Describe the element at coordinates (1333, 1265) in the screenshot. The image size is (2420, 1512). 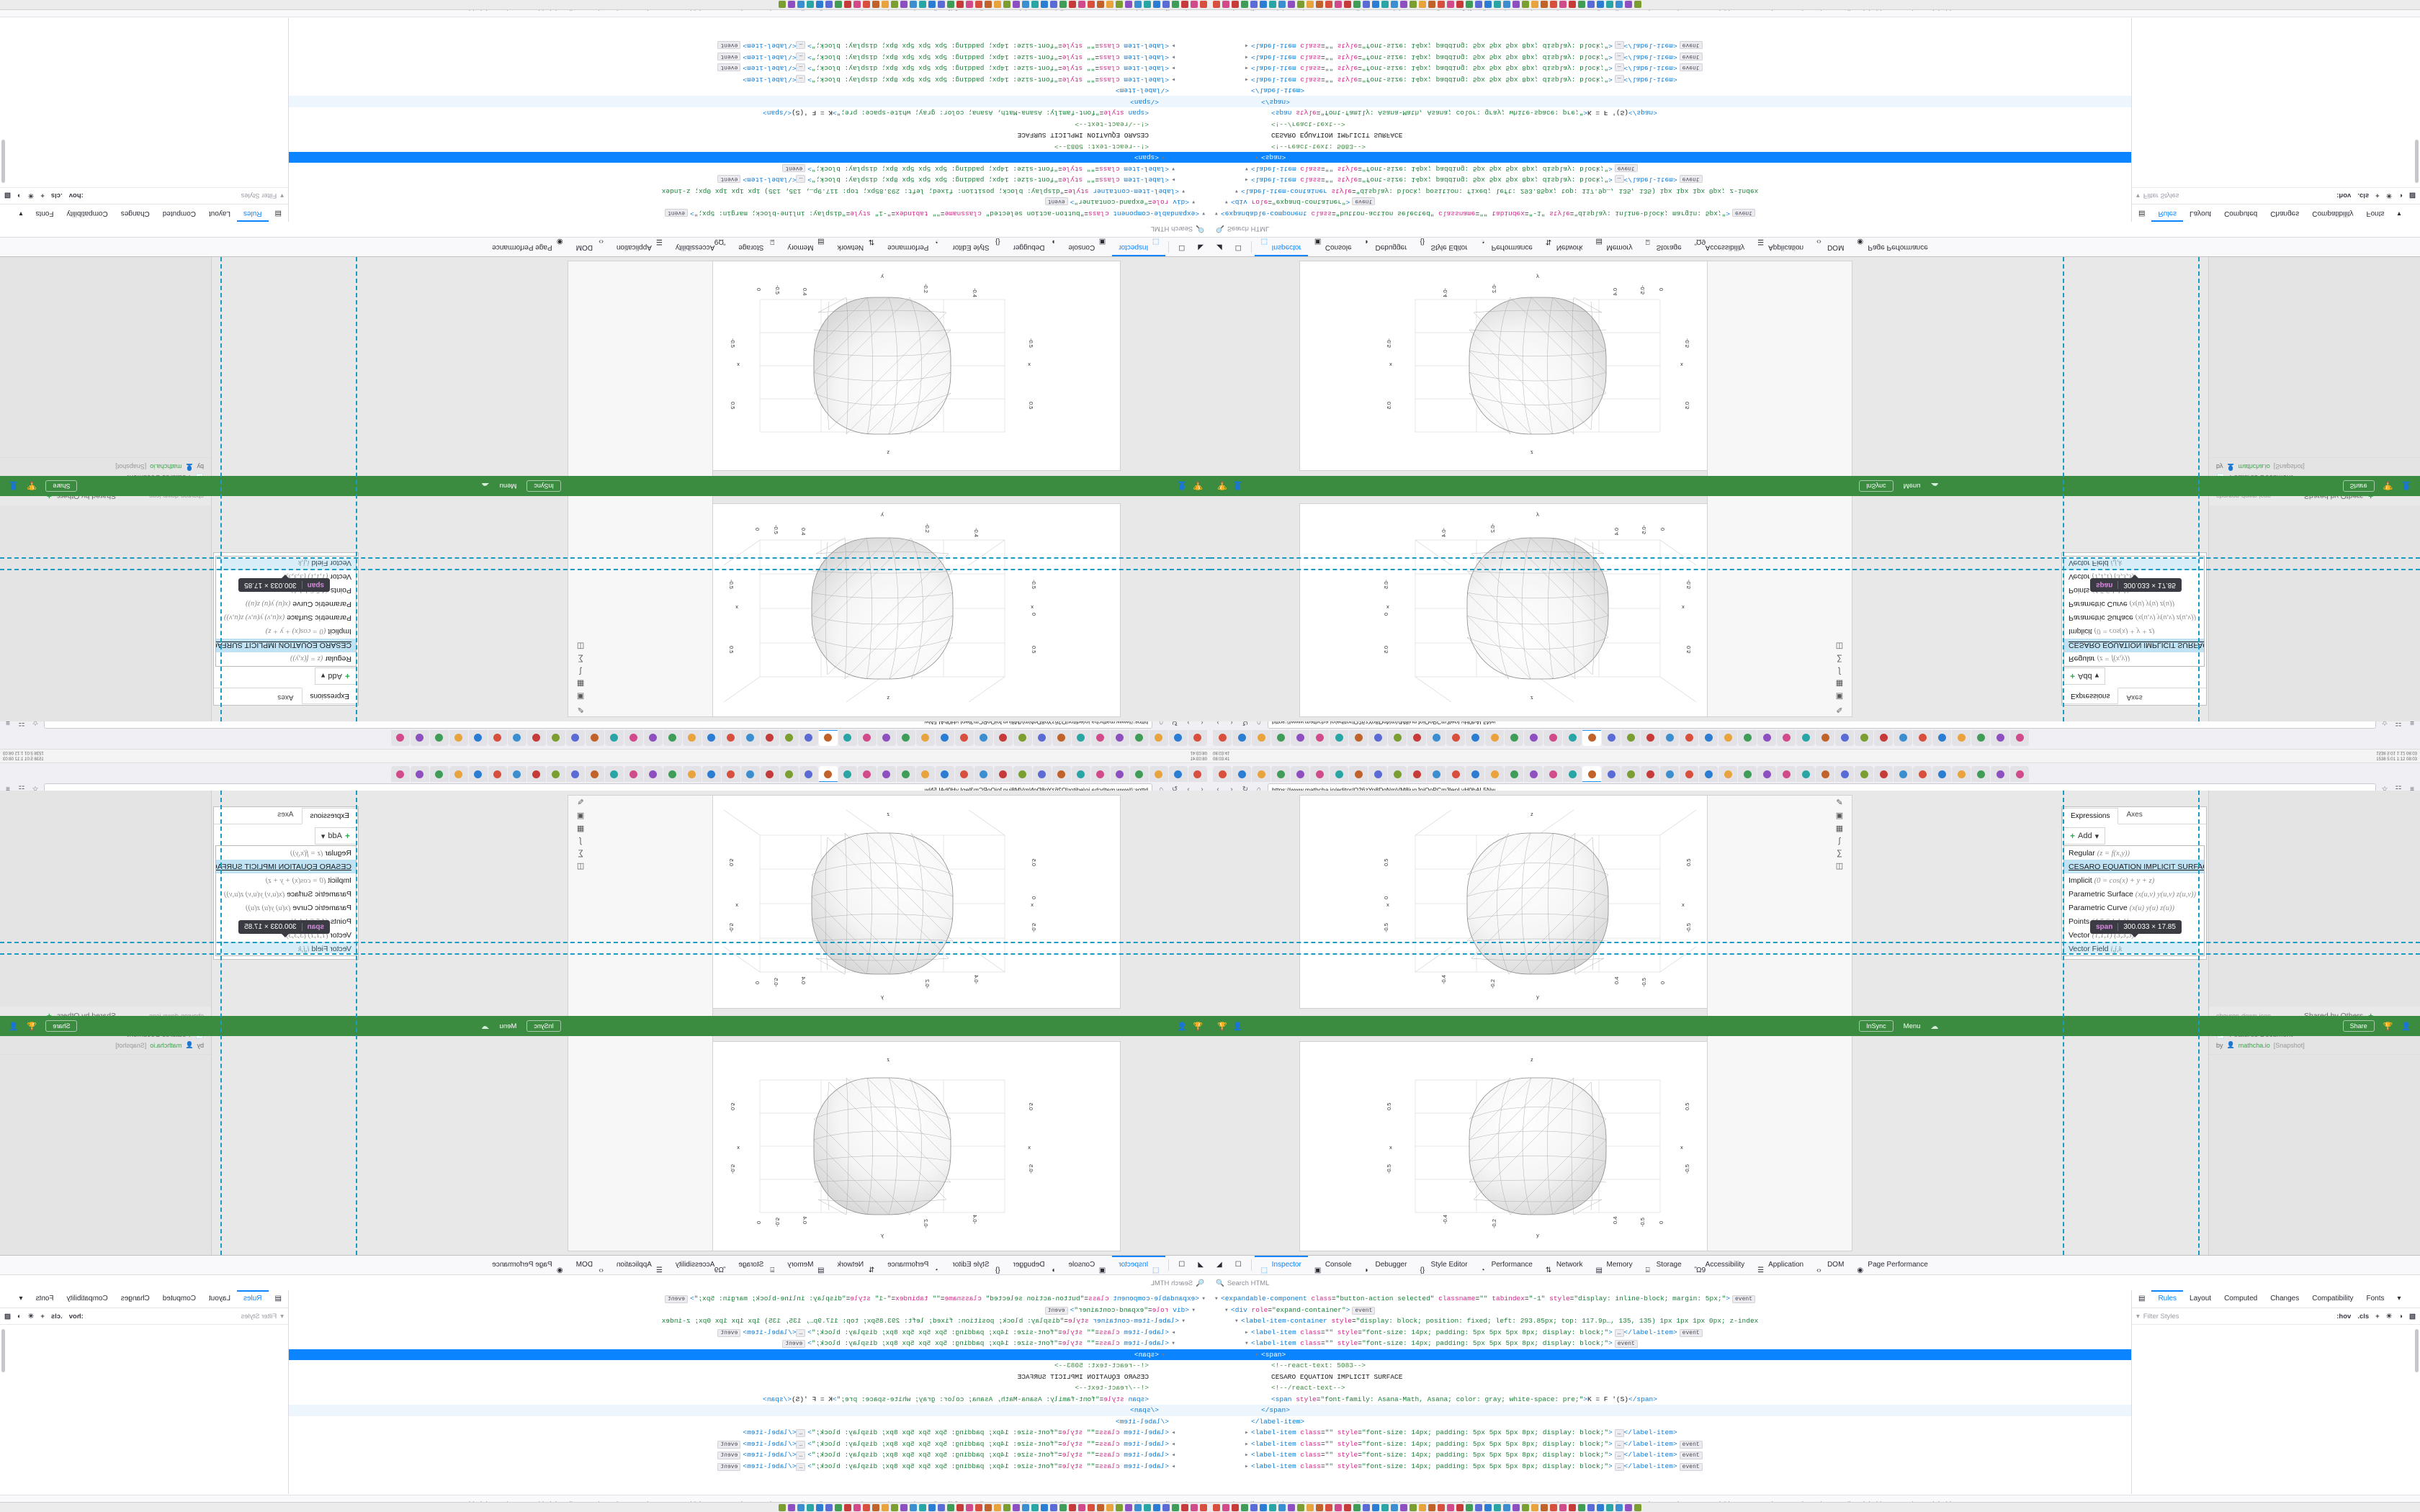
I see `devtools-tab-console: ▣ Console` at that location.